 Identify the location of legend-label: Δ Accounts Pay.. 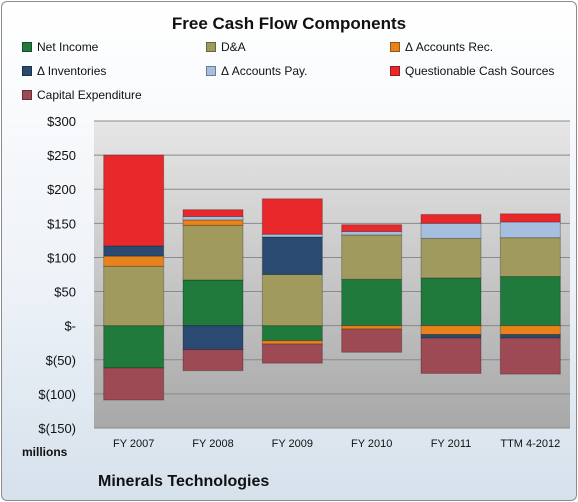
(264, 71).